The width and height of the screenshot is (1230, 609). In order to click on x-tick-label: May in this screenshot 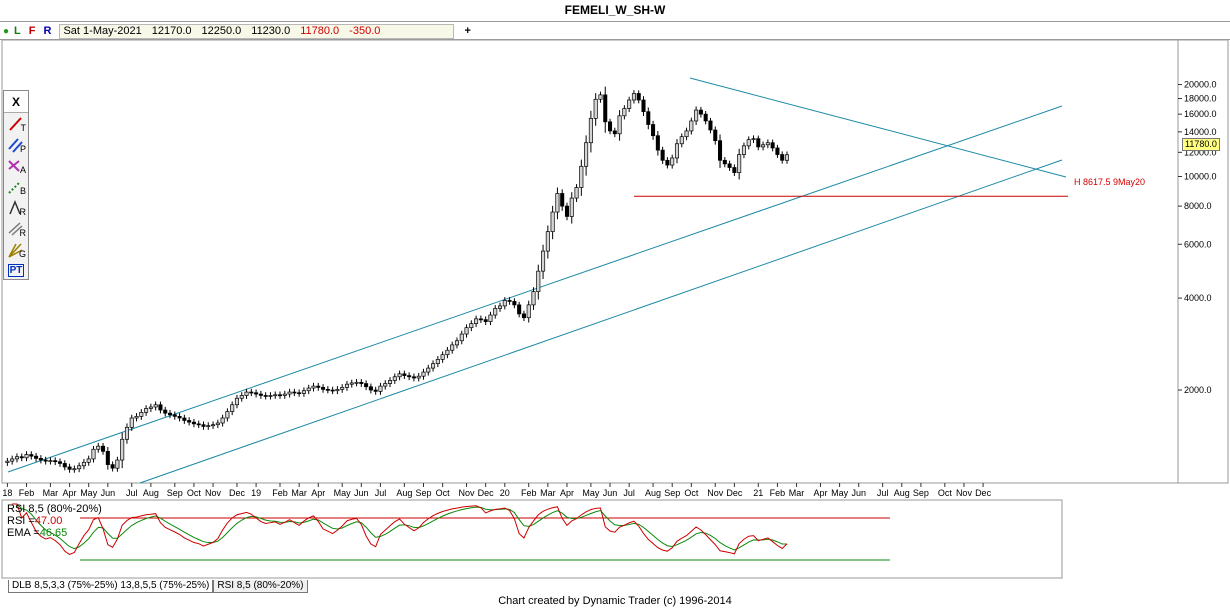, I will do `click(591, 493)`.